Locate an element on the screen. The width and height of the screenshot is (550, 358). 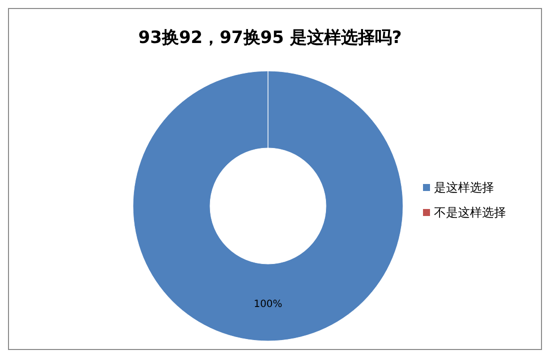
legend-label: 不是这样选择 is located at coordinates (470, 212).